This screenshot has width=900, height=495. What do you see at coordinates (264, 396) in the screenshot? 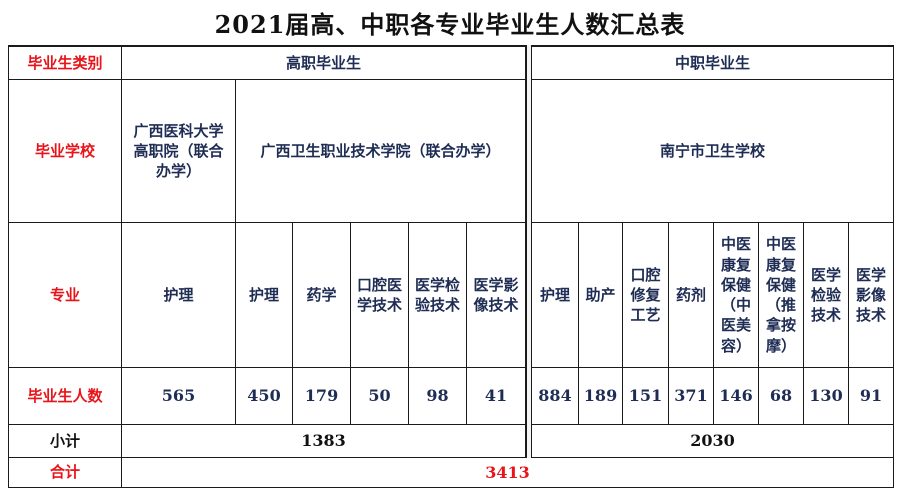
I see `gaozhi-count-2: 450` at bounding box center [264, 396].